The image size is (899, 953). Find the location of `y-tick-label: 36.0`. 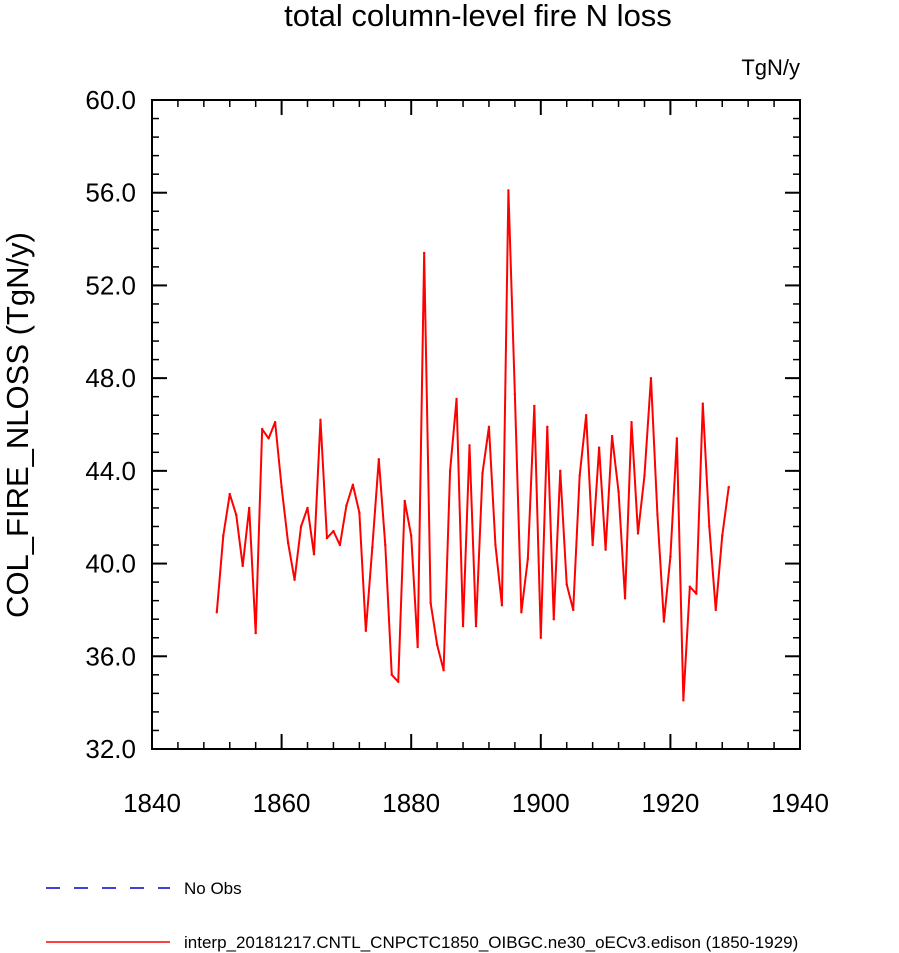

y-tick-label: 36.0 is located at coordinates (110, 656).